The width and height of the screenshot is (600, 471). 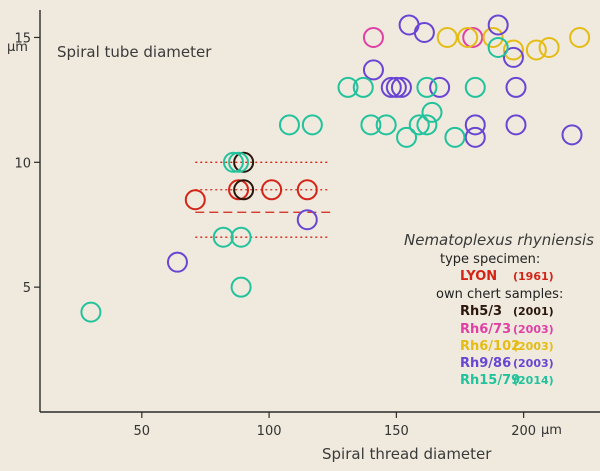 What do you see at coordinates (523, 431) in the screenshot?
I see `x-tick-label-200: 200` at bounding box center [523, 431].